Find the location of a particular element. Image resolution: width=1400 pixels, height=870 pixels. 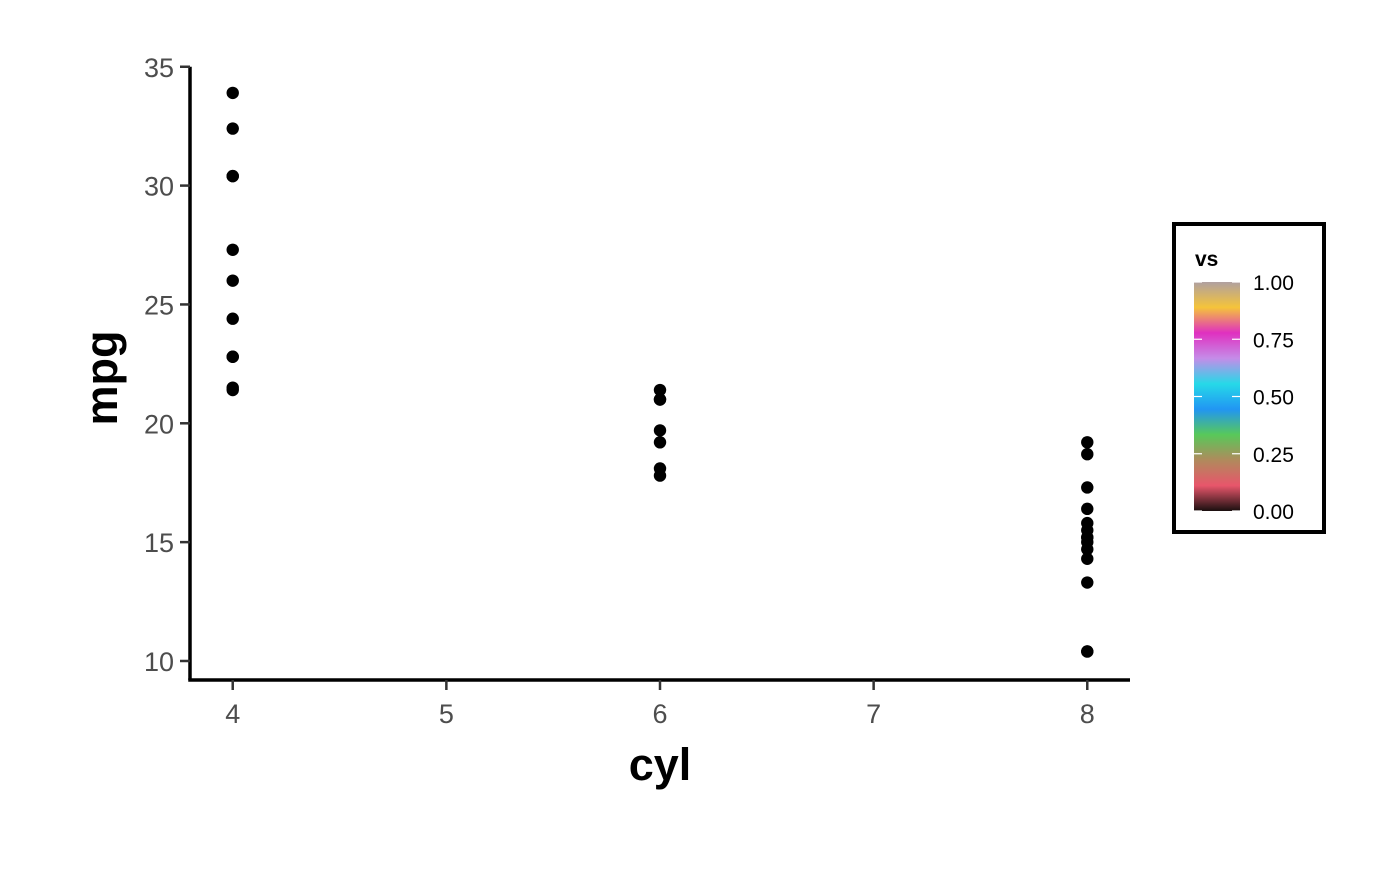

y-tick-label: 20 is located at coordinates (159, 424).